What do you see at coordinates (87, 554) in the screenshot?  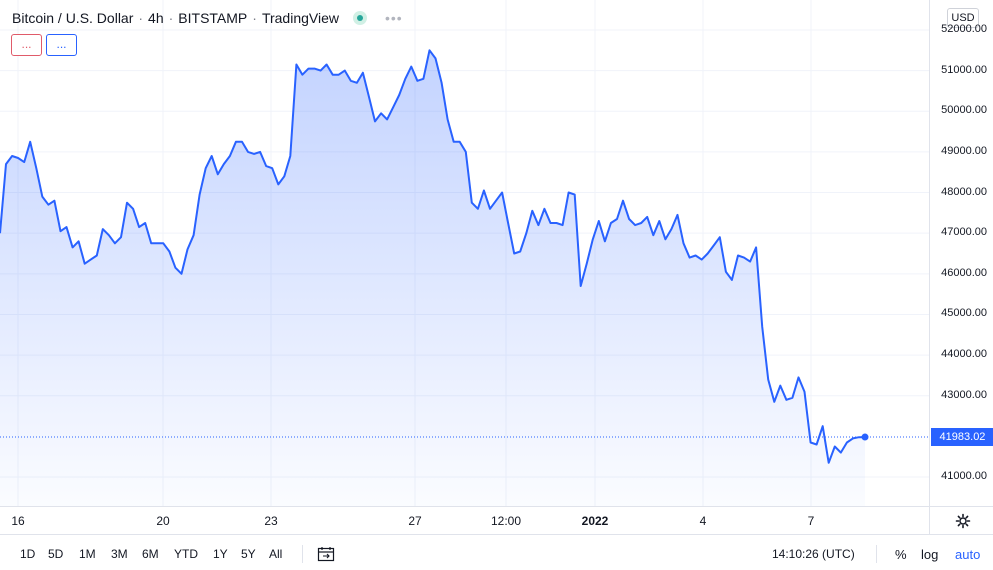 I see `range-button: 1M` at bounding box center [87, 554].